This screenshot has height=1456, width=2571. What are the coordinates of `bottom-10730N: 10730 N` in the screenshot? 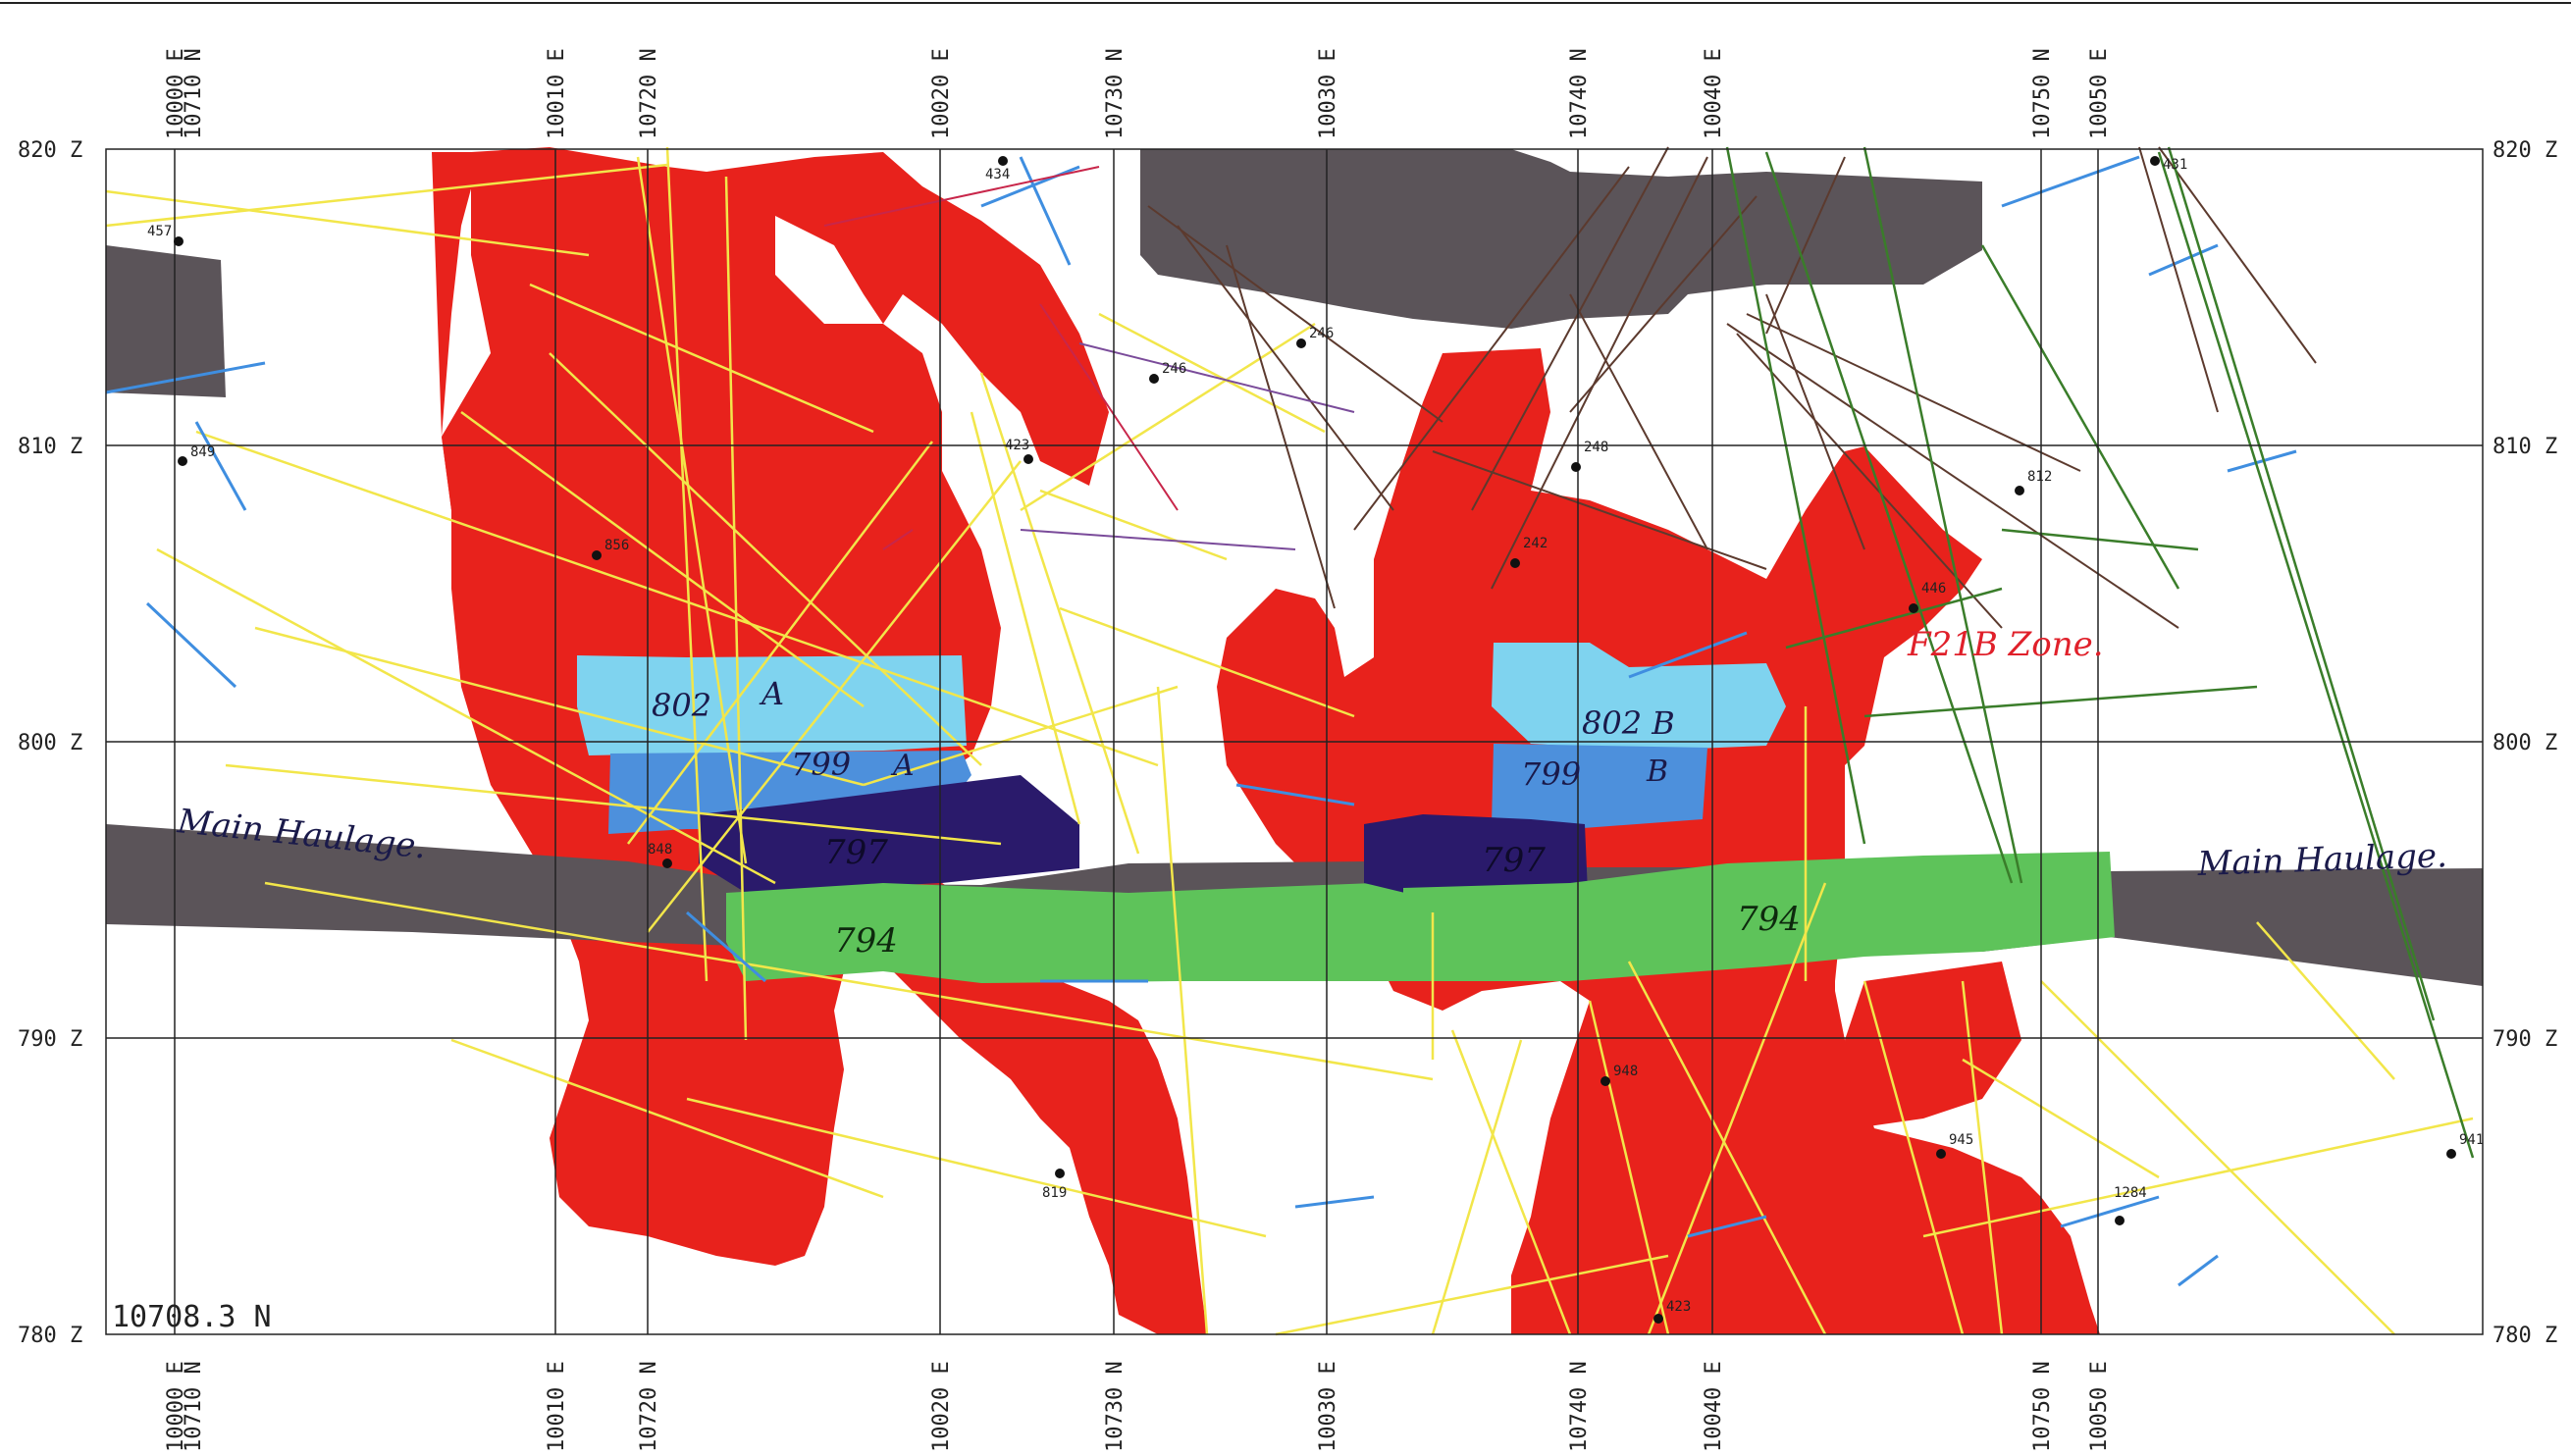 It's located at (1116, 1406).